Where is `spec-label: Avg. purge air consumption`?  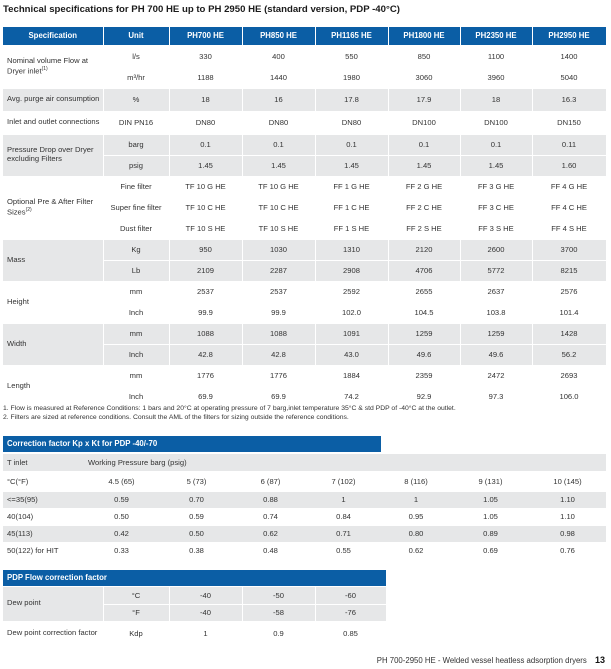
spec-label: Avg. purge air consumption is located at coordinates (53, 100).